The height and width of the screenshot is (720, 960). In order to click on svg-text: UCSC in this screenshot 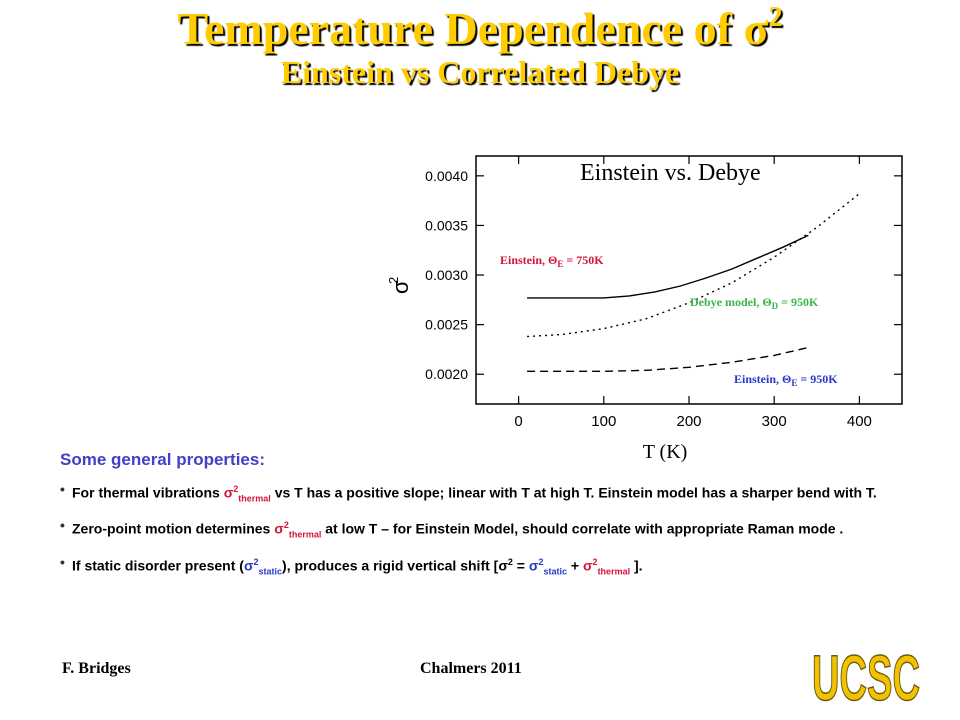, I will do `click(866, 675)`.